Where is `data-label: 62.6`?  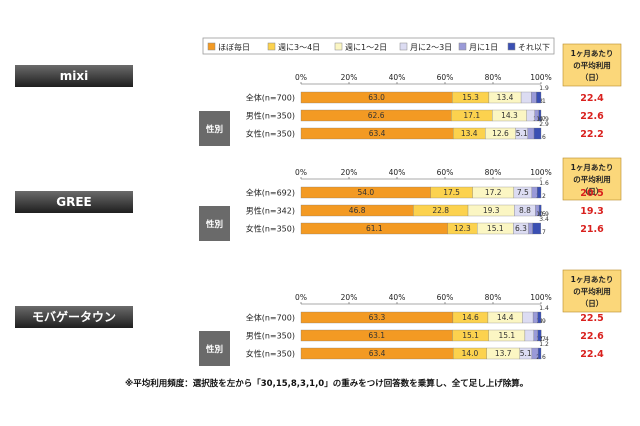
data-label: 62.6 is located at coordinates (376, 115).